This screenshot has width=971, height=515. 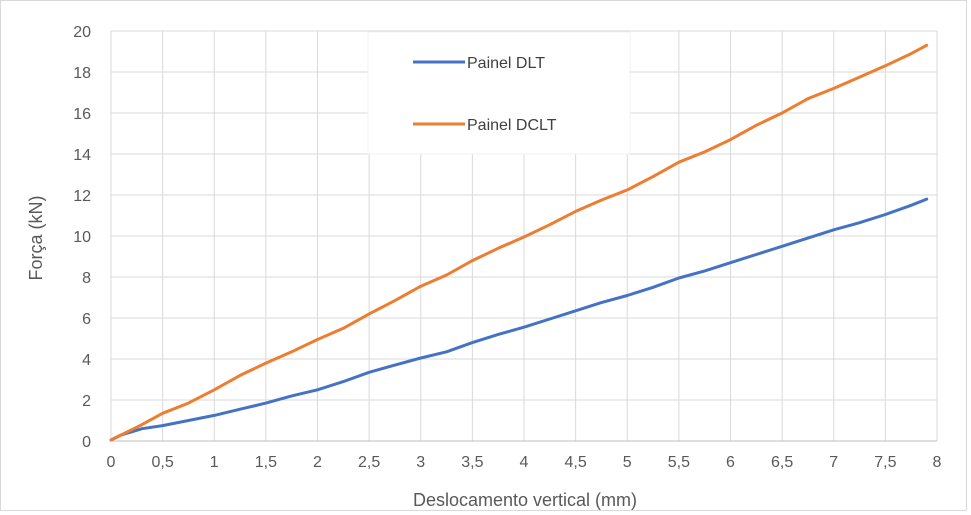 I want to click on y-tick-label: 20, so click(x=82, y=32).